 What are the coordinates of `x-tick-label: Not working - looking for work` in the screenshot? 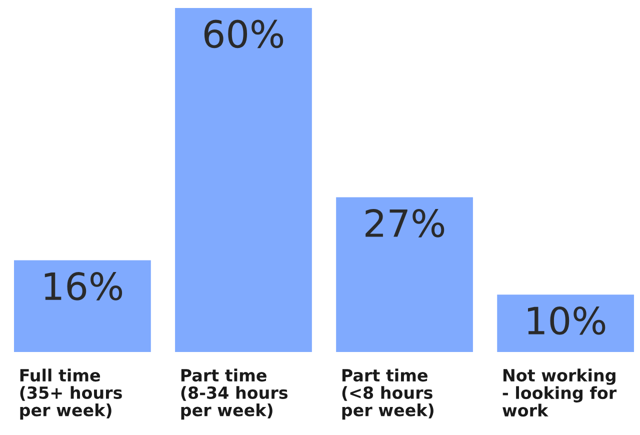 It's located at (559, 392).